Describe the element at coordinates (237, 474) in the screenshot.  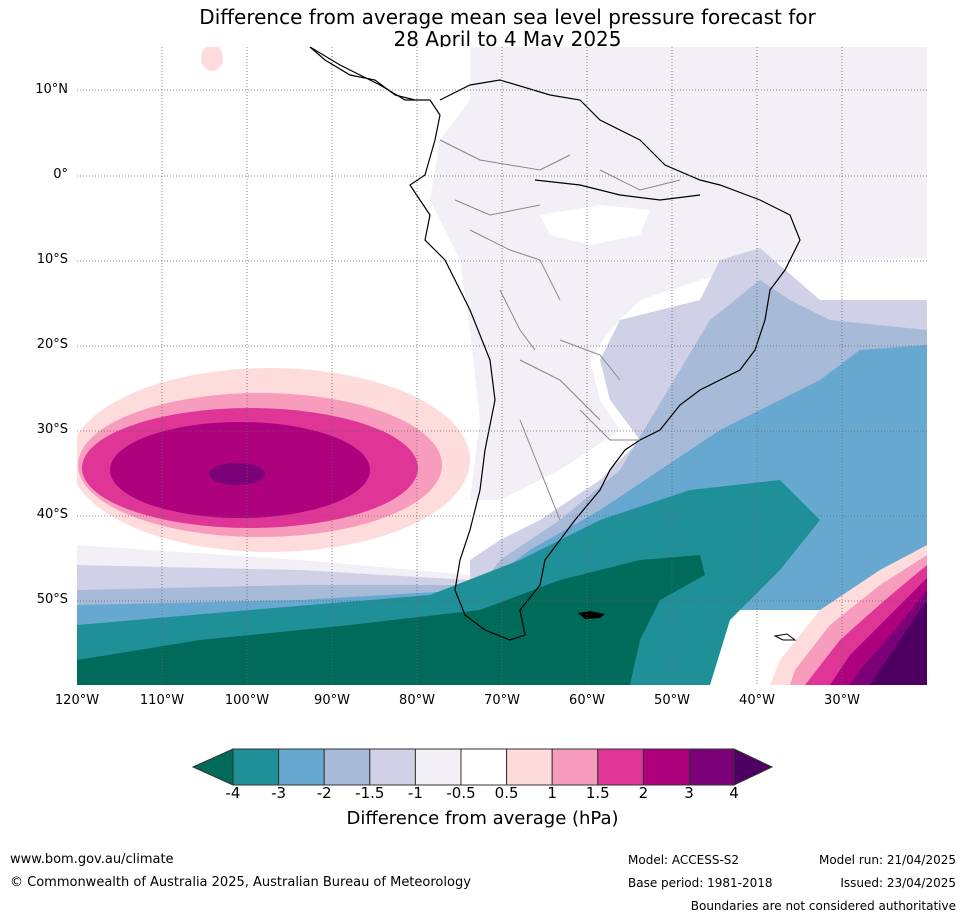
I see `anomaly-band-pos-3-pacific` at that location.